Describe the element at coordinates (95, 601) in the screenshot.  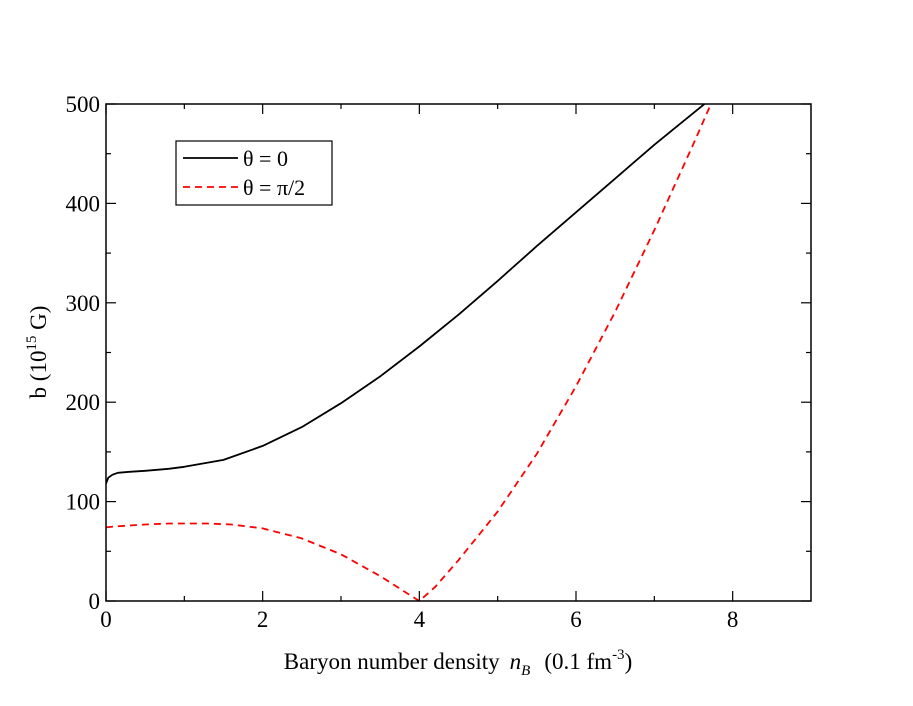
I see `y-tick-label-0: 0` at that location.